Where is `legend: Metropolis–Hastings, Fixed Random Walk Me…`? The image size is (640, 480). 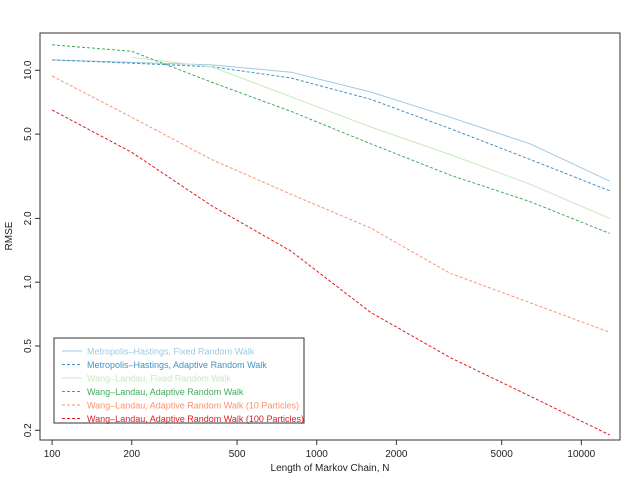 legend: Metropolis–Hastings, Fixed Random Walk Me… is located at coordinates (179, 380).